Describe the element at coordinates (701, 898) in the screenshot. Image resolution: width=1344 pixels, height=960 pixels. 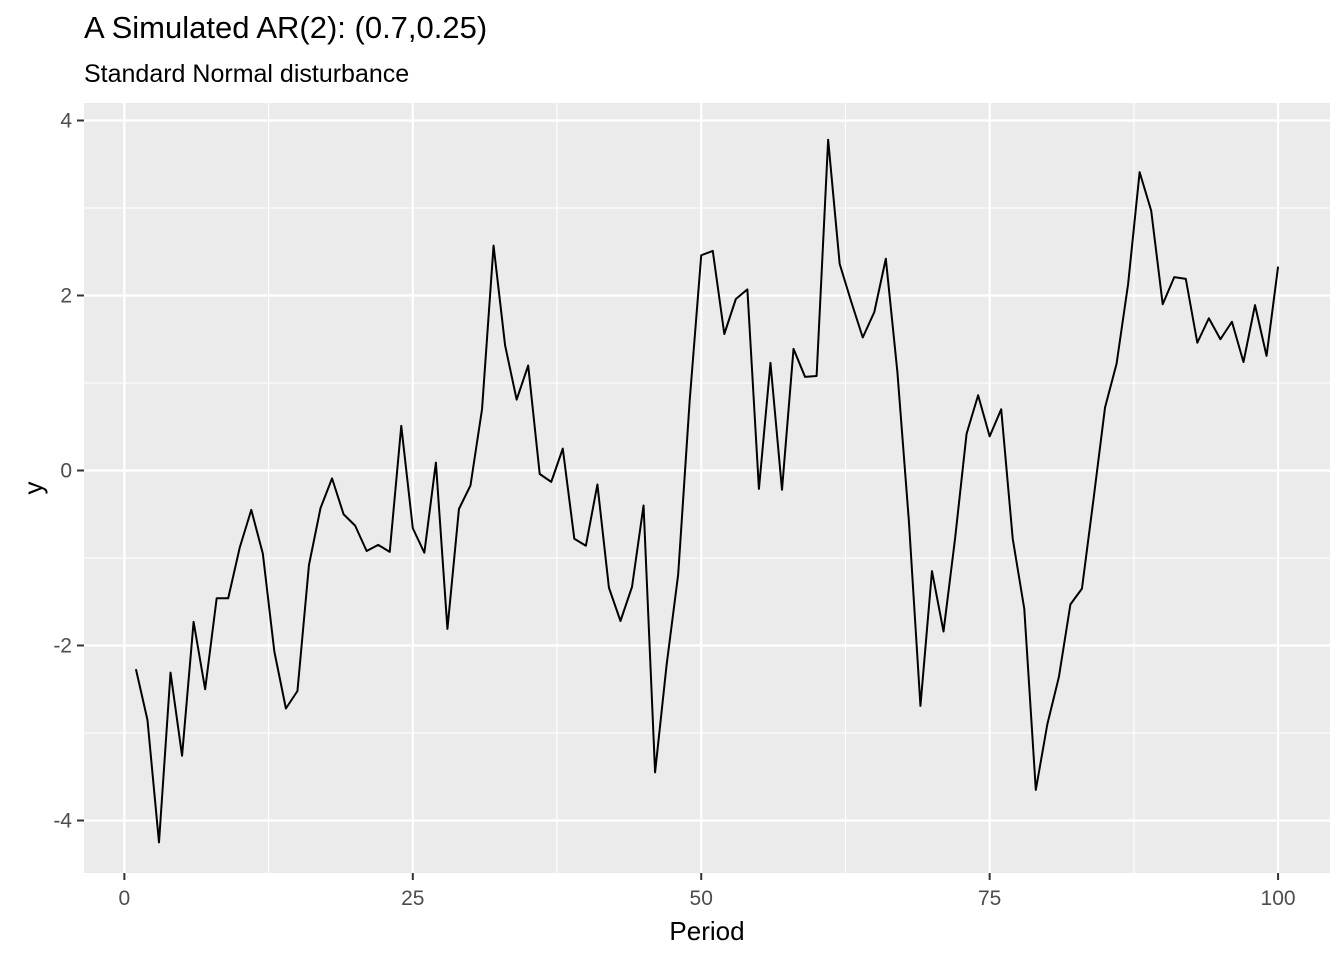
I see `x-tick-label: 50` at that location.